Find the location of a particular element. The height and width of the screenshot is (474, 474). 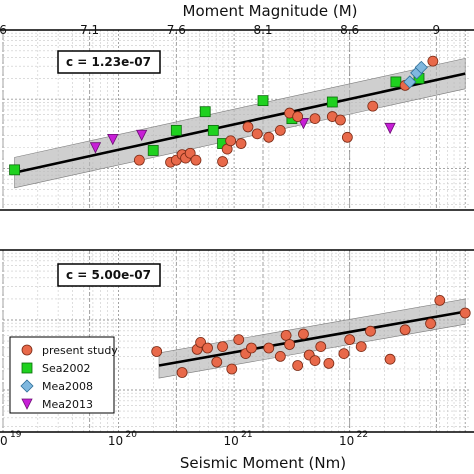

panel-bottom-points is located at coordinates (311, 336).